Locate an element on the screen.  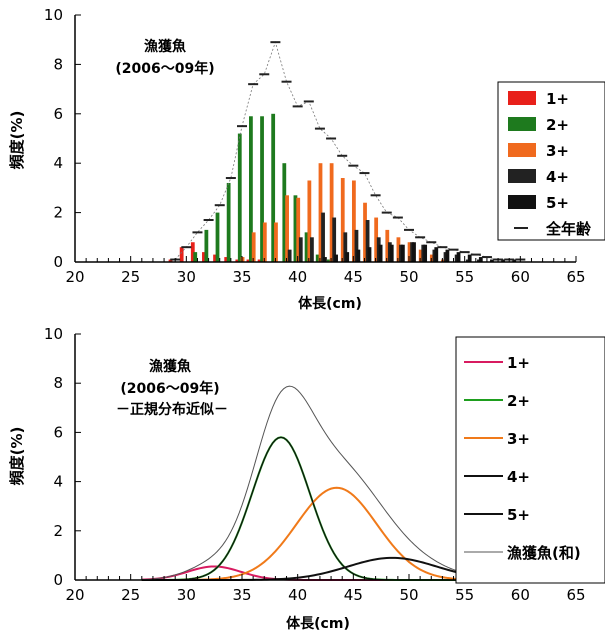
legend-label: 4+ is located at coordinates (518, 477).